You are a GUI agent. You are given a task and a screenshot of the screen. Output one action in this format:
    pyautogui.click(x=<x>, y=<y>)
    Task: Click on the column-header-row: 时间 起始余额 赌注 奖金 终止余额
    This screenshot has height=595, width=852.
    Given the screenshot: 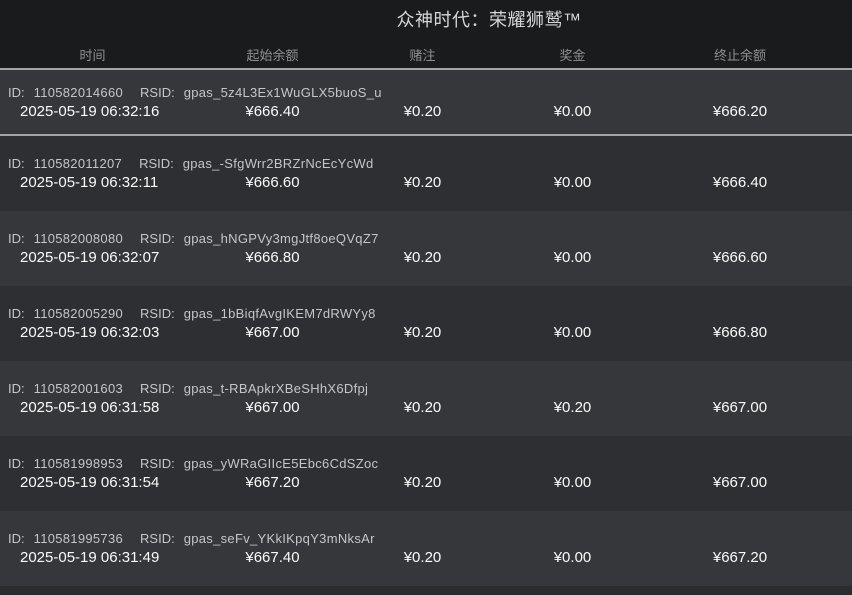 What is the action you would take?
    pyautogui.click(x=426, y=54)
    